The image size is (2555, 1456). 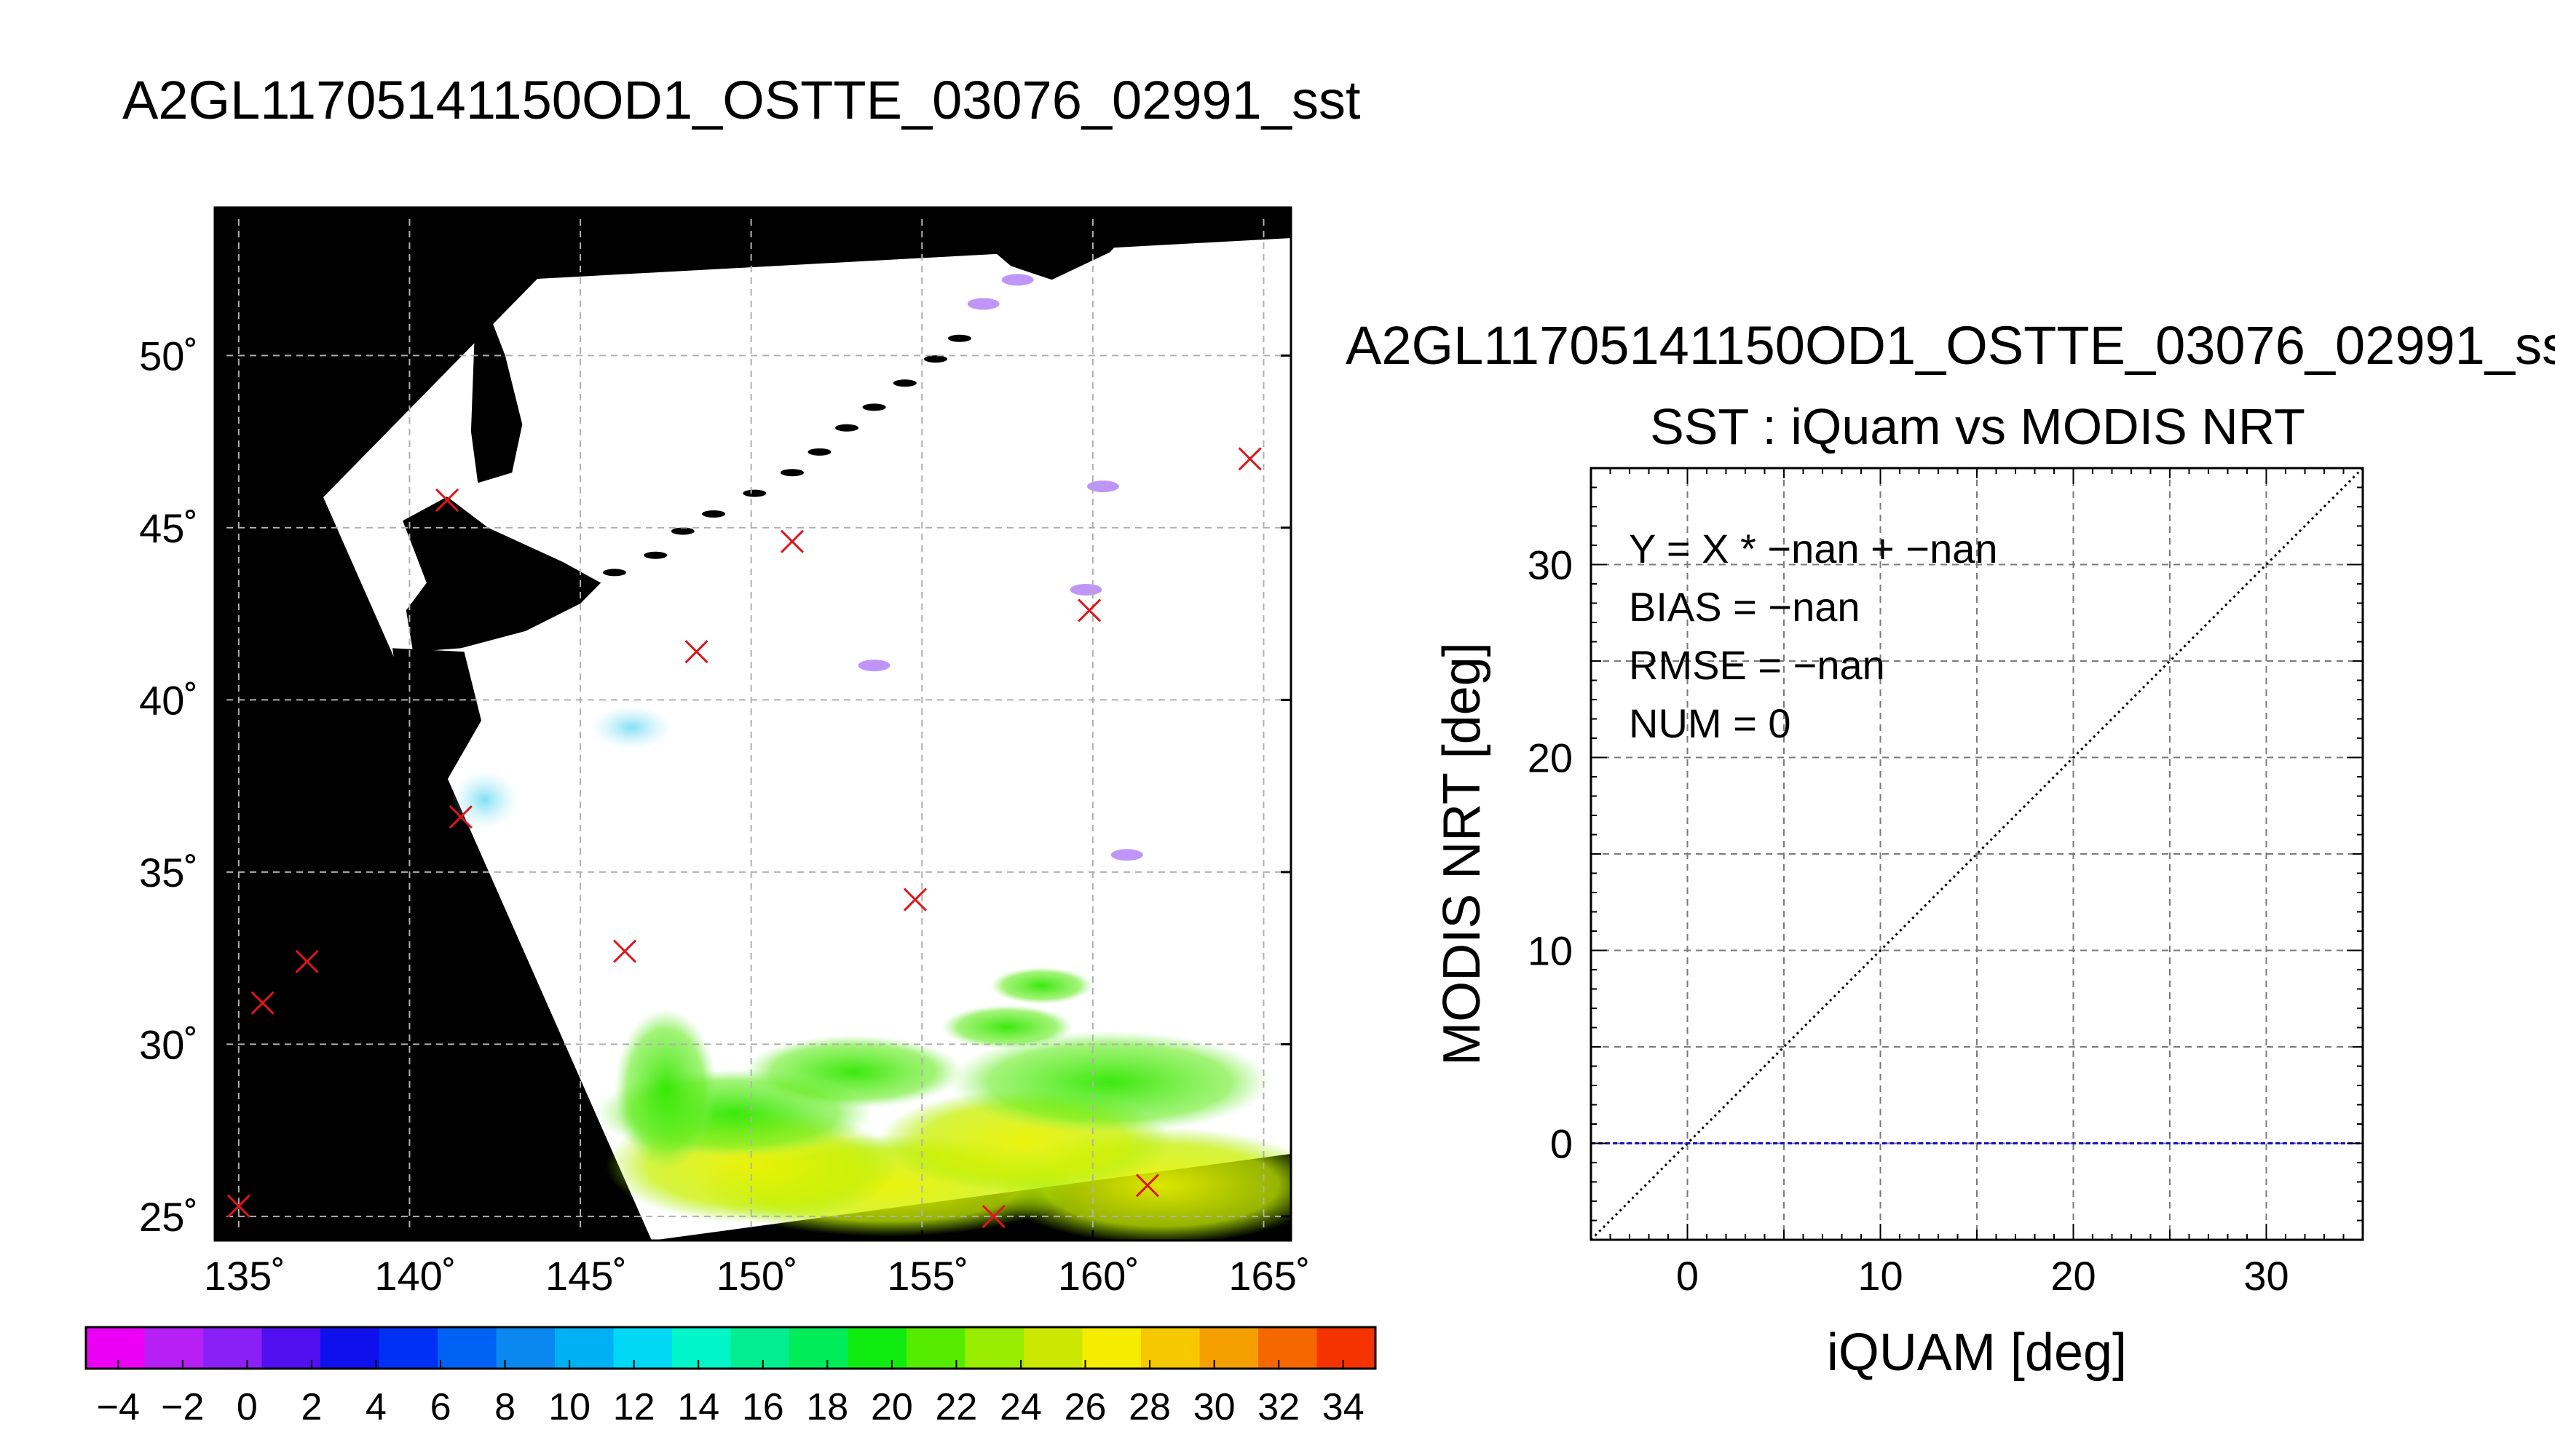 What do you see at coordinates (1099, 1276) in the screenshot?
I see `map-xtick-label: 160˚` at bounding box center [1099, 1276].